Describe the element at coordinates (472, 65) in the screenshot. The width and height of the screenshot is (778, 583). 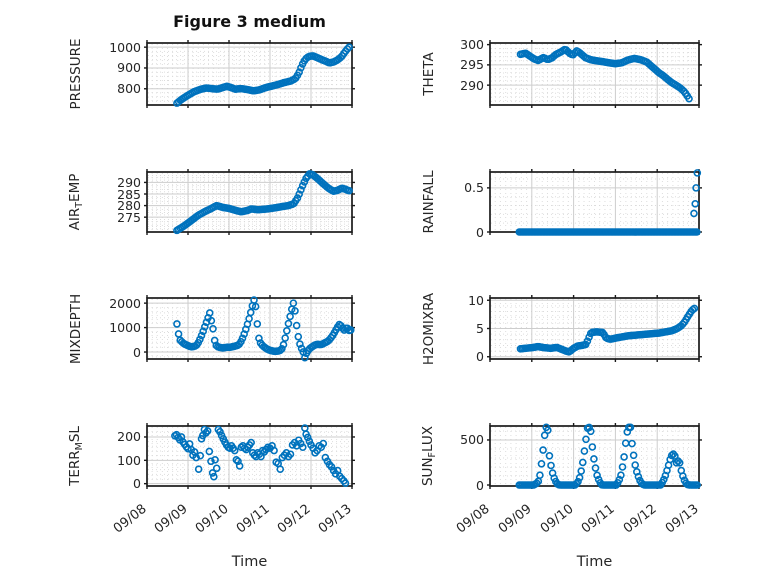
I see `theta-ytick-label: 295` at that location.